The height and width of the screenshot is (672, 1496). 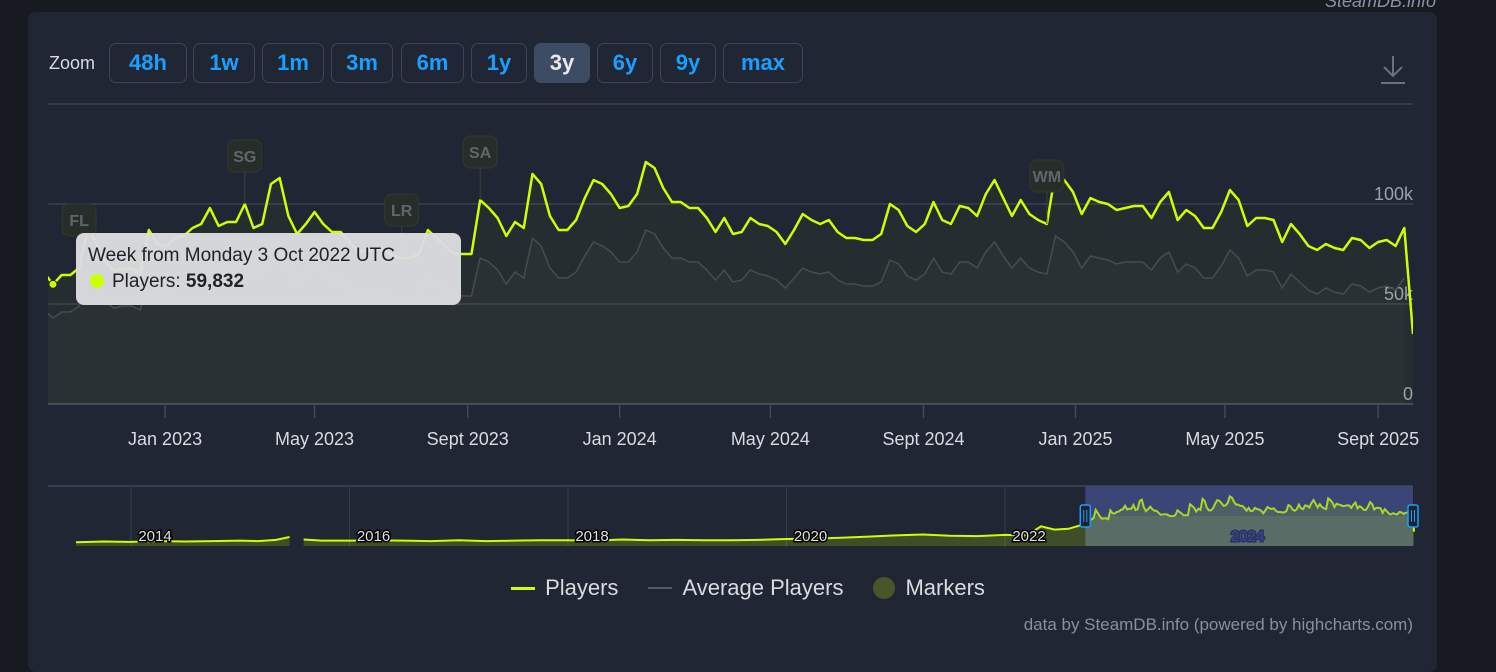 I want to click on marker-label: SA, so click(x=480, y=153).